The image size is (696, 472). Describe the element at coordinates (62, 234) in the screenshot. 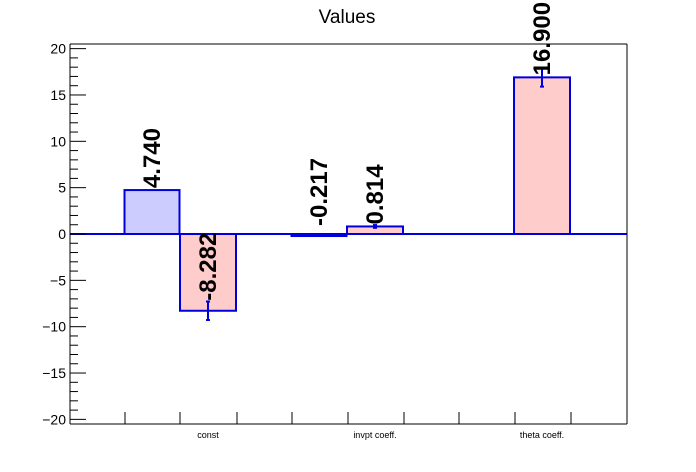

I see `y-tick-label-4: 0` at that location.